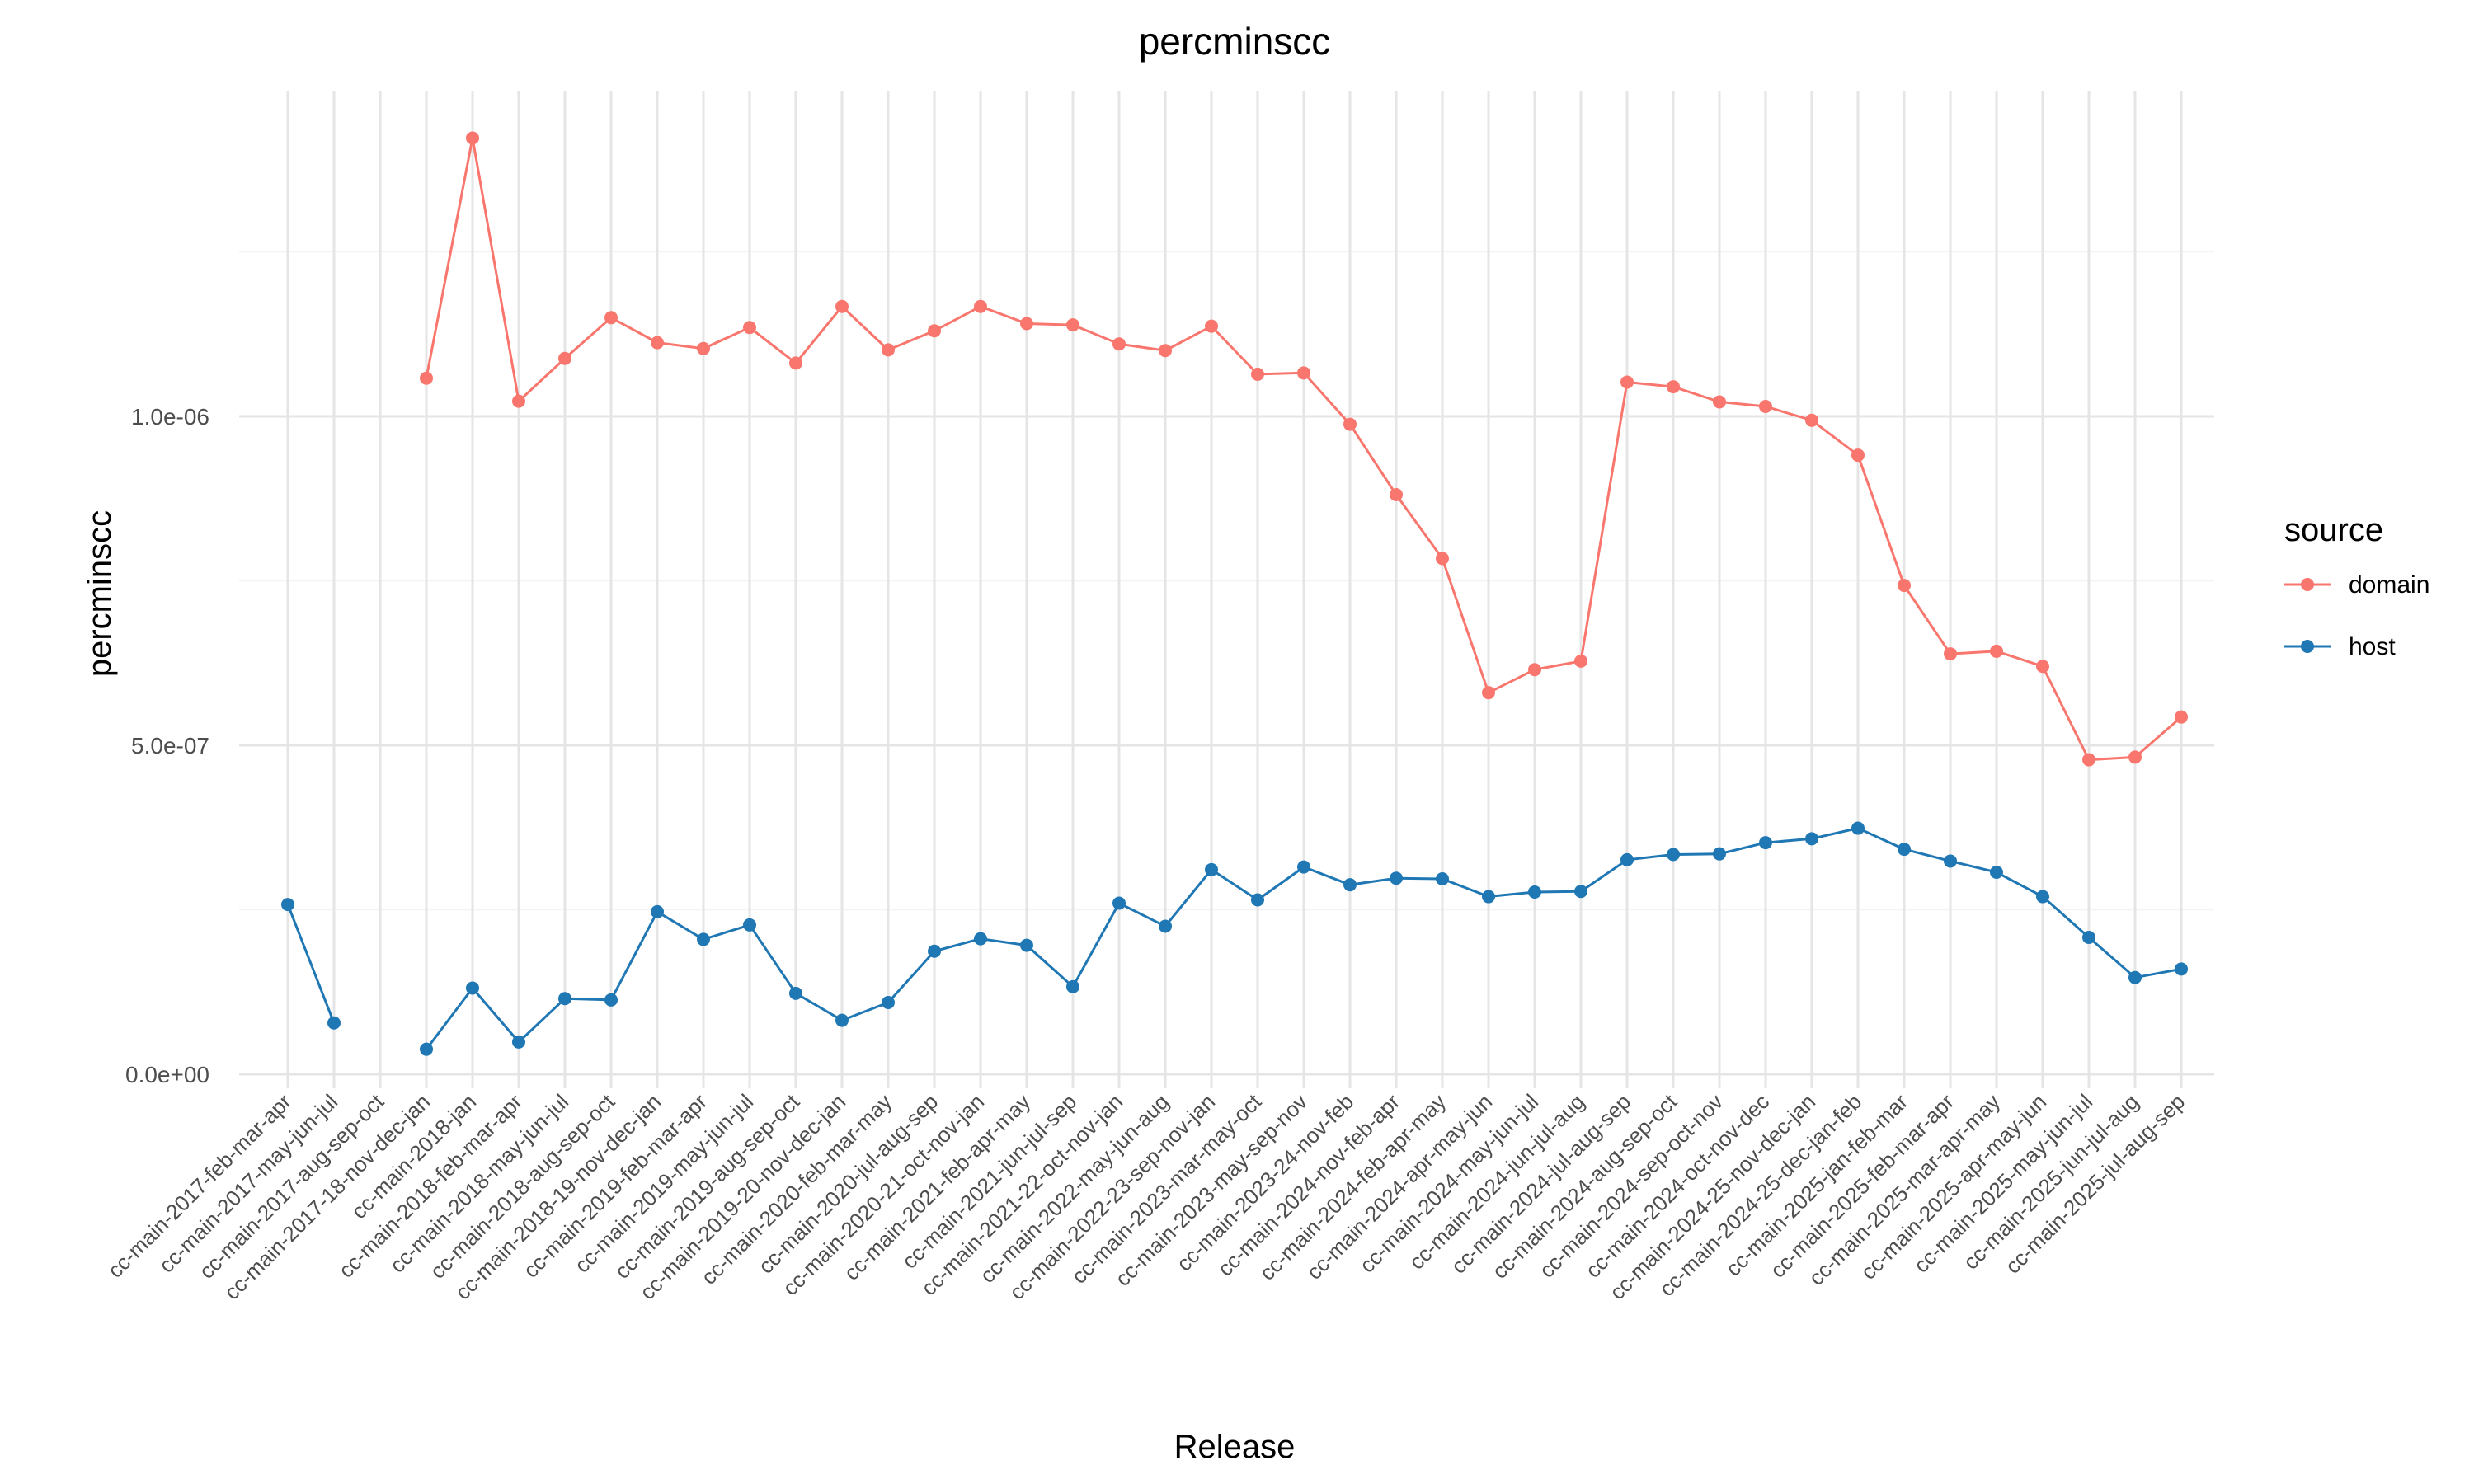 This screenshot has height=1484, width=2474. Describe the element at coordinates (1234, 938) in the screenshot. I see `series-host` at that location.